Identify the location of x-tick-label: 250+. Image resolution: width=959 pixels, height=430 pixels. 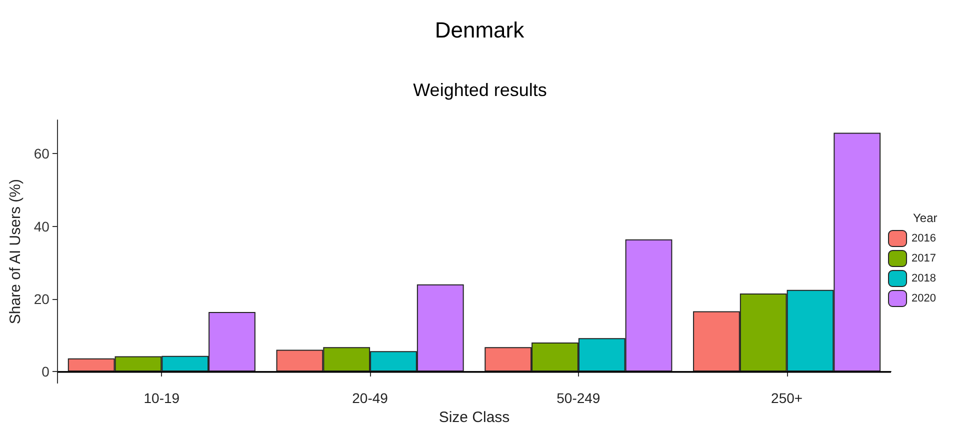
(787, 398).